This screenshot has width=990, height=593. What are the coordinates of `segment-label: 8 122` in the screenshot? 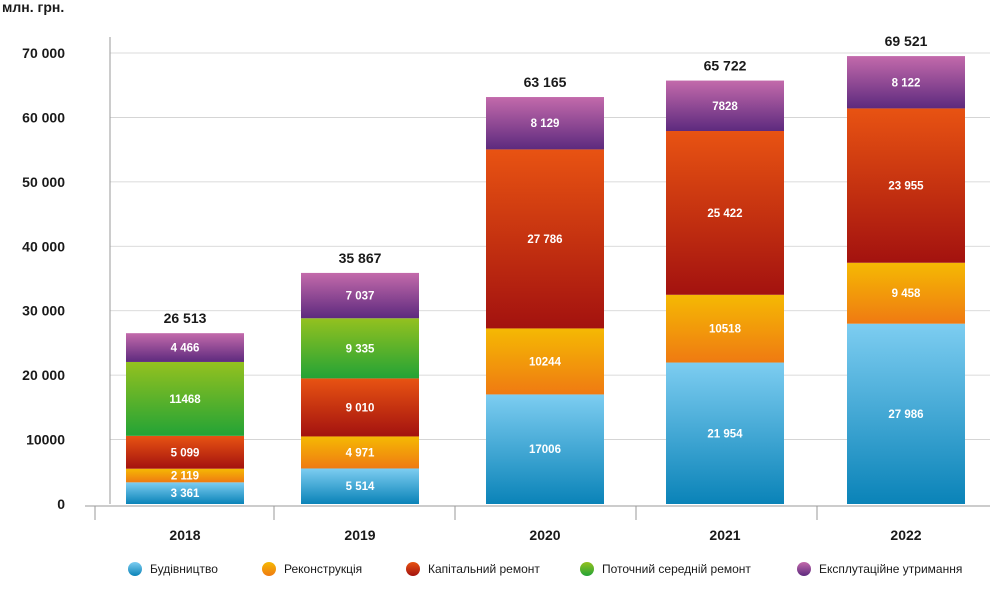 It's located at (906, 83).